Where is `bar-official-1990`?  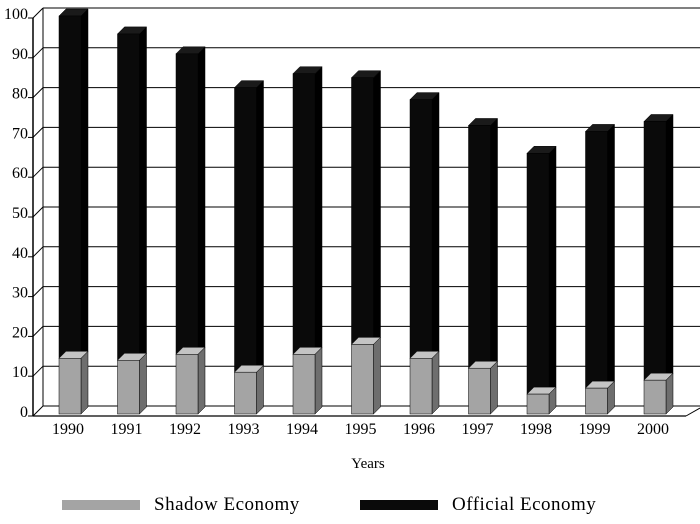
bar-official-1990 is located at coordinates (70, 187).